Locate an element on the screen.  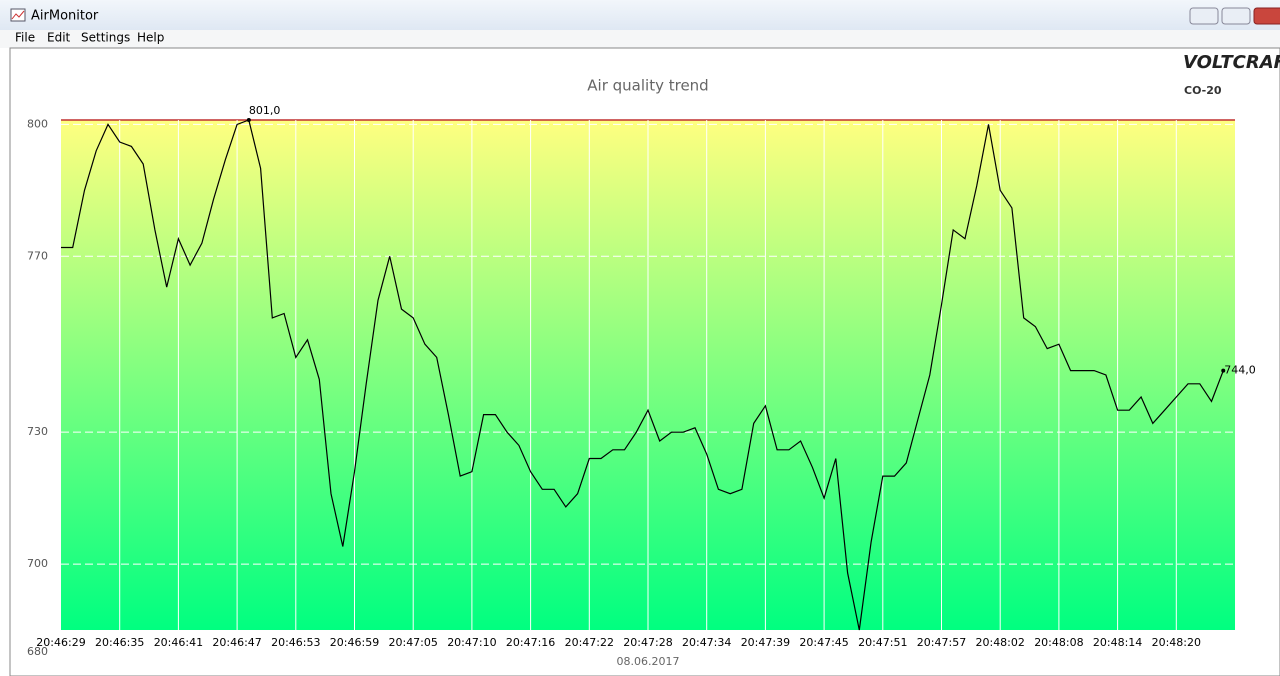
brand-name: VOLTCRAFT is located at coordinates (1231, 62).